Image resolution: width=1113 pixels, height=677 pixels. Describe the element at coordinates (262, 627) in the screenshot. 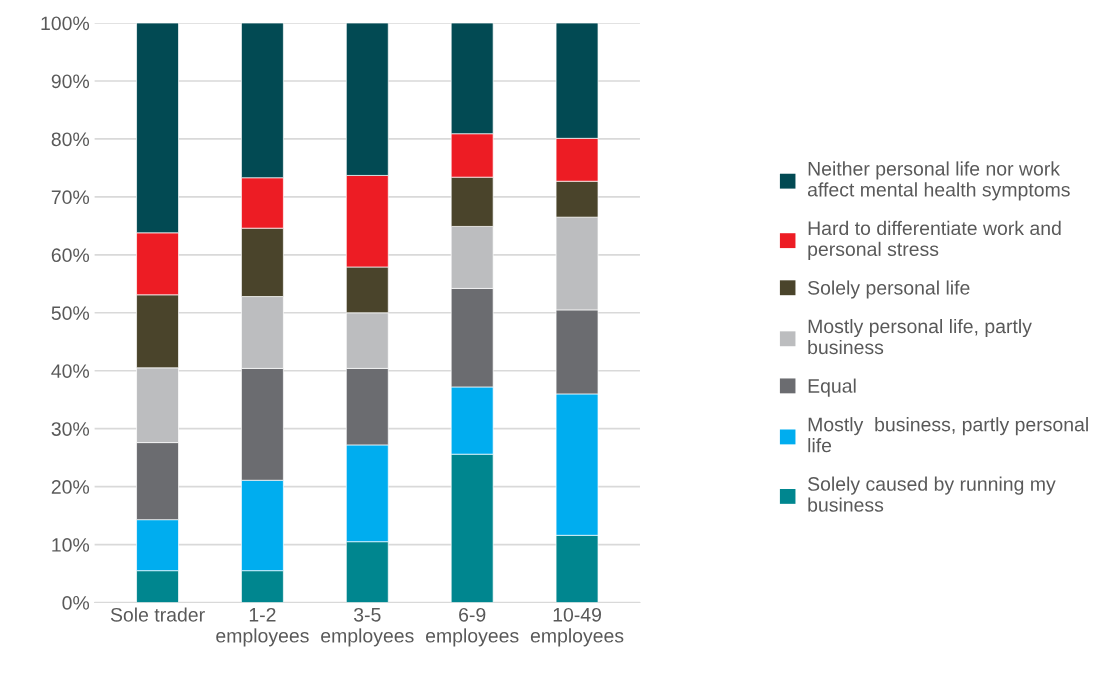

I see `x-tick-label: 1-2 employees` at that location.